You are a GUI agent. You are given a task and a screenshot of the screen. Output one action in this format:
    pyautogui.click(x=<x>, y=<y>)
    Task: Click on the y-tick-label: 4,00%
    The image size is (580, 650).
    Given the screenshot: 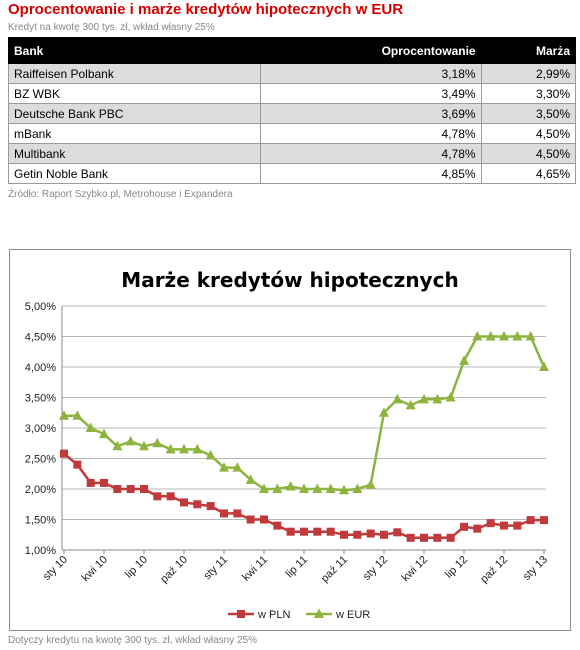 What is the action you would take?
    pyautogui.click(x=40, y=368)
    